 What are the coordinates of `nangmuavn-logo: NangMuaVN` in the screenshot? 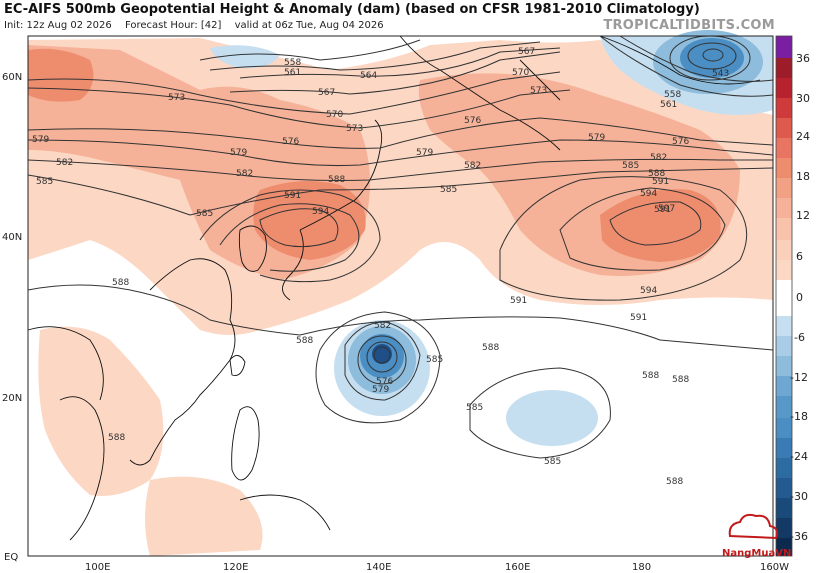 It's located at (756, 536).